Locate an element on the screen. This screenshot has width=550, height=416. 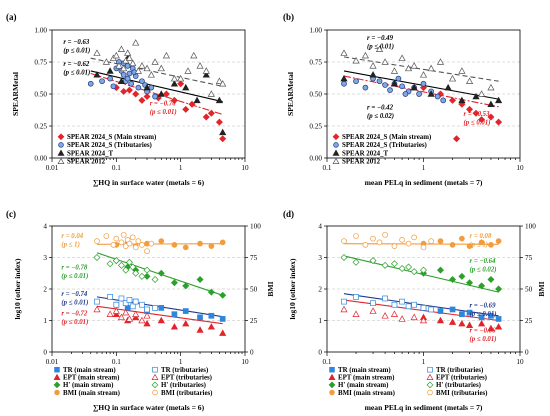
plot-area is located at coordinates (423, 94).